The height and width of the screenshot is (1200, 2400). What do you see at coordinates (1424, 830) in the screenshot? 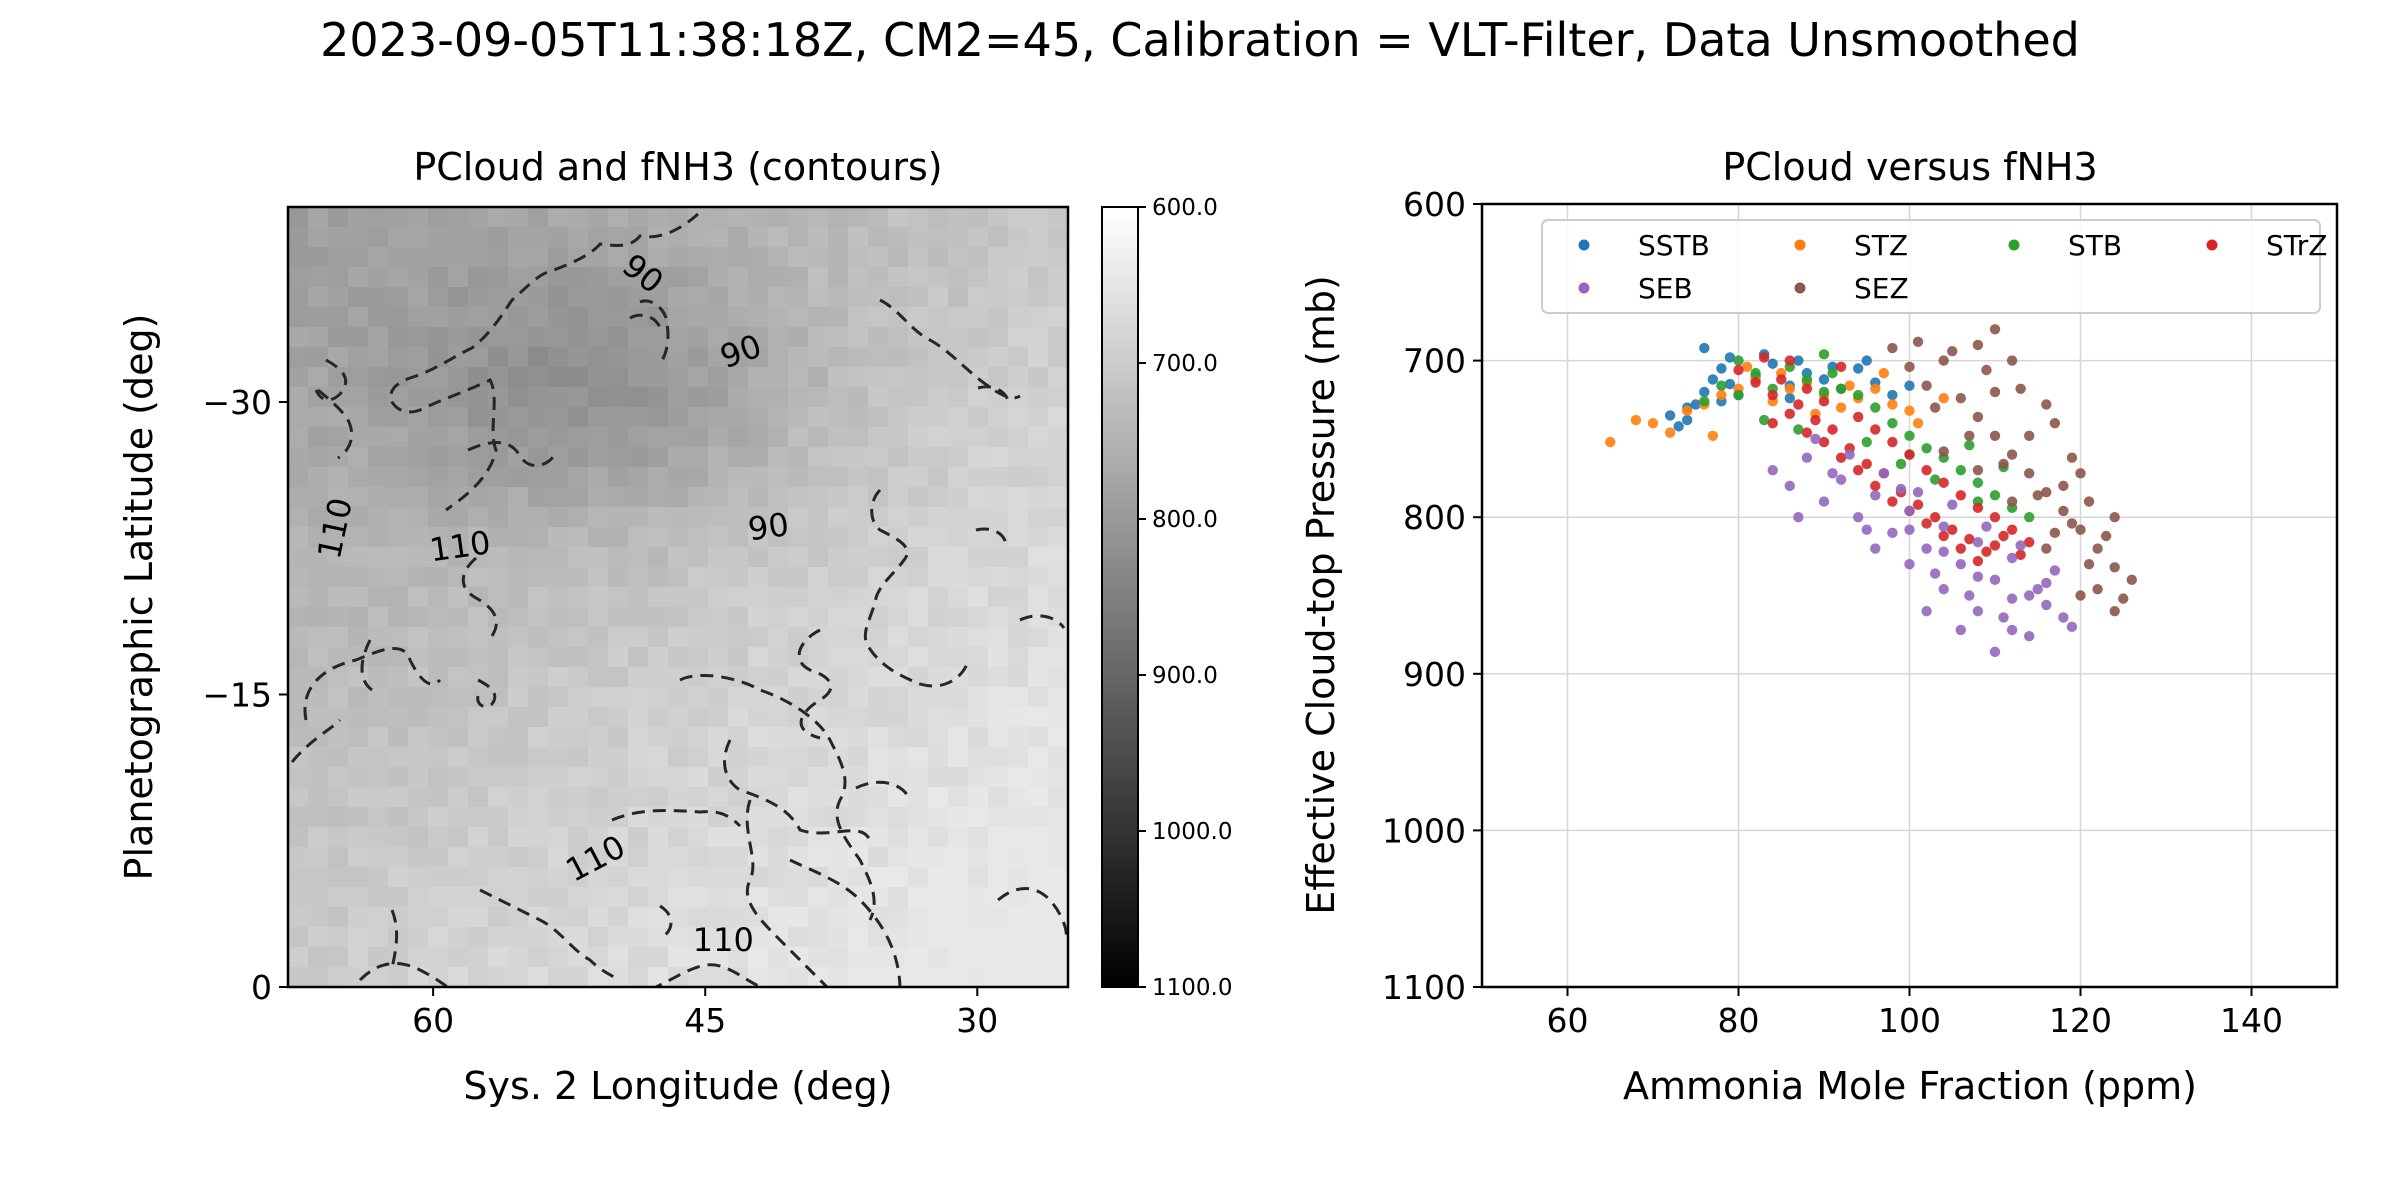
I see `y-tick-label: 1000` at bounding box center [1424, 830].